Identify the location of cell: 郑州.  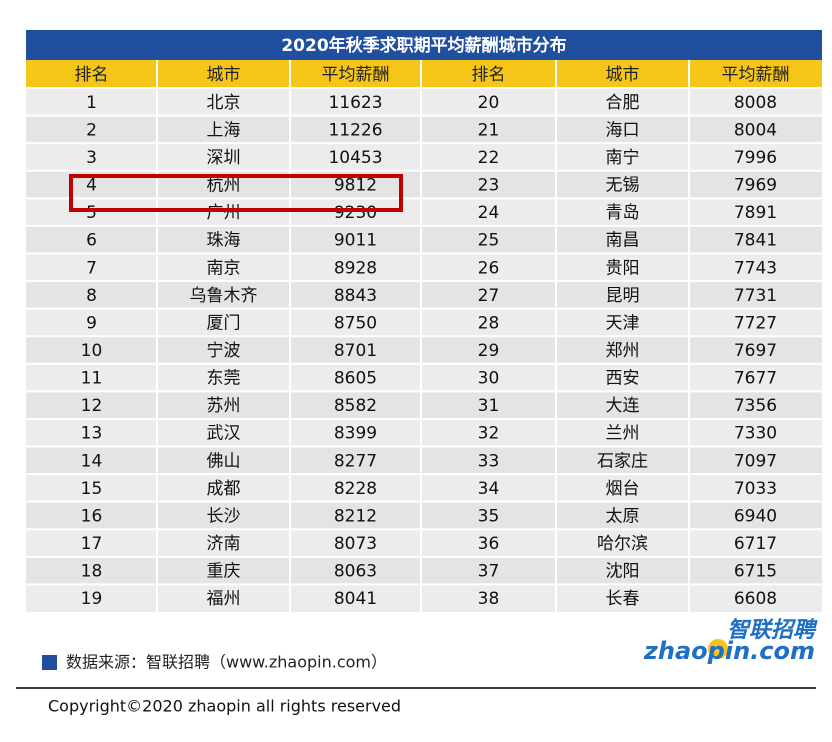
(623, 351).